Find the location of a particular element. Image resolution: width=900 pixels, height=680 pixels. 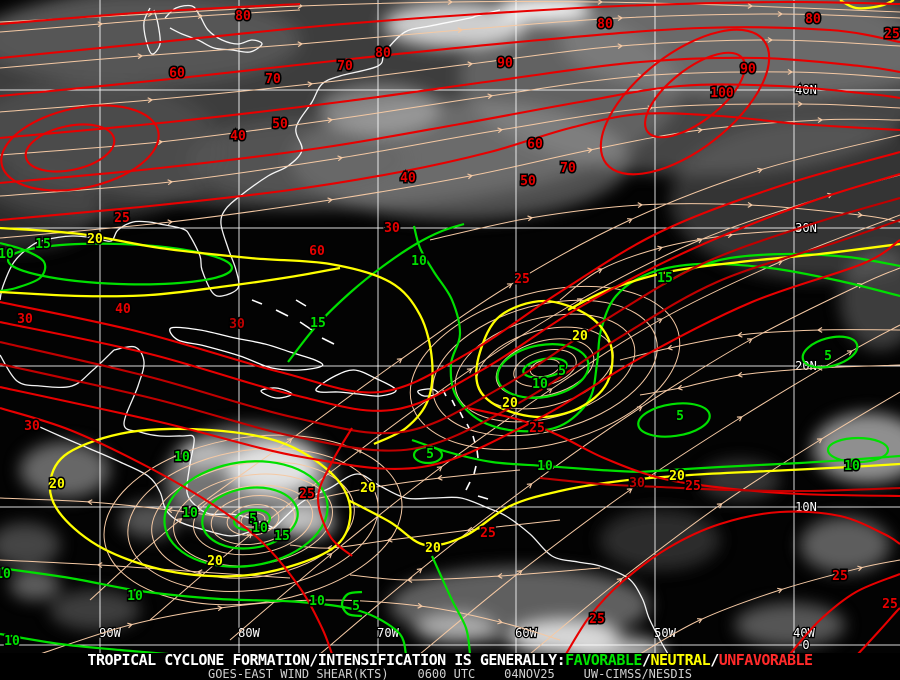

contour-value-label: 80 is located at coordinates (813, 19).